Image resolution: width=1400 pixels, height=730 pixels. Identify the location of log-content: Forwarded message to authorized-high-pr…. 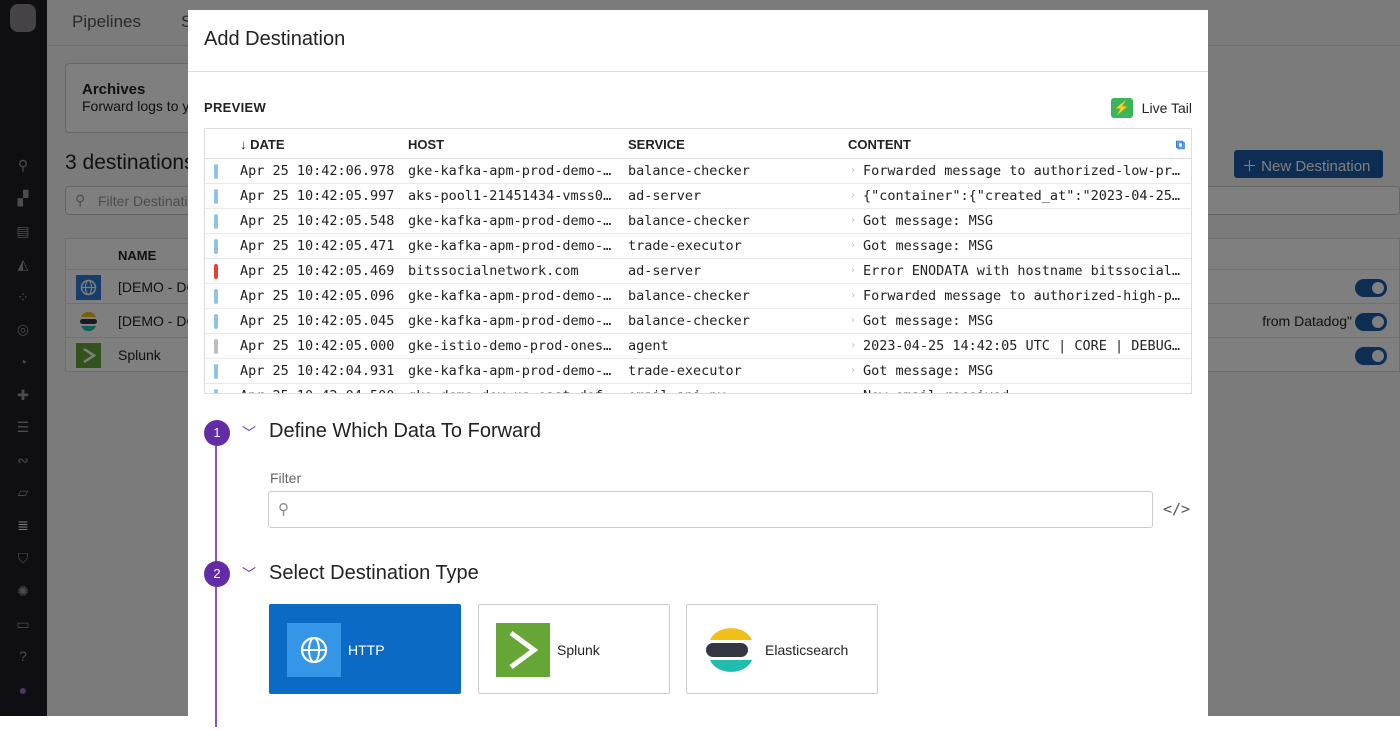
(1024, 296).